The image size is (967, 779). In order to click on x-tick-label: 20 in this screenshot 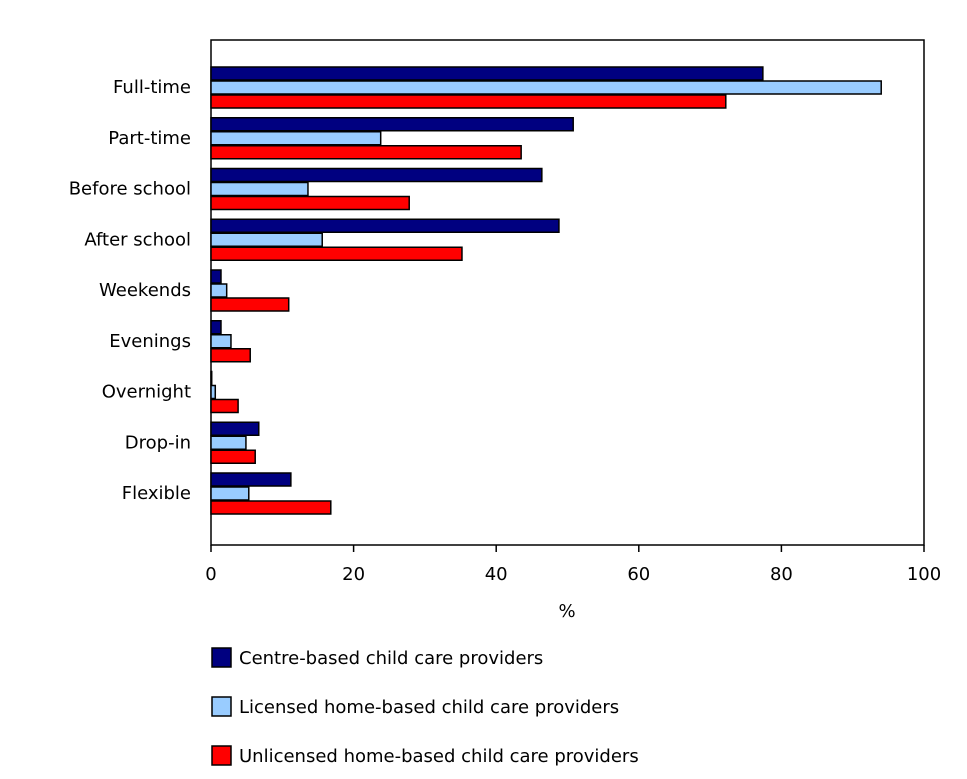, I will do `click(353, 574)`.